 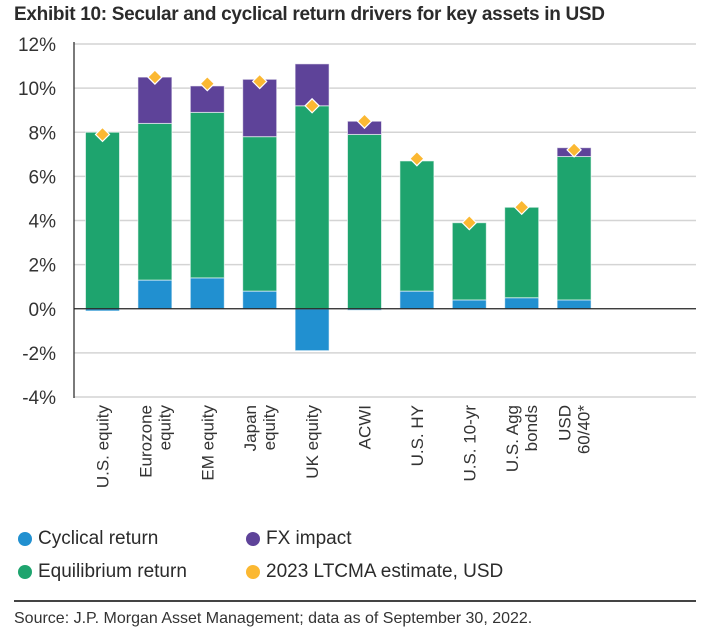 What do you see at coordinates (512, 438) in the screenshot?
I see `x-tick-label: U.S. Agg` at bounding box center [512, 438].